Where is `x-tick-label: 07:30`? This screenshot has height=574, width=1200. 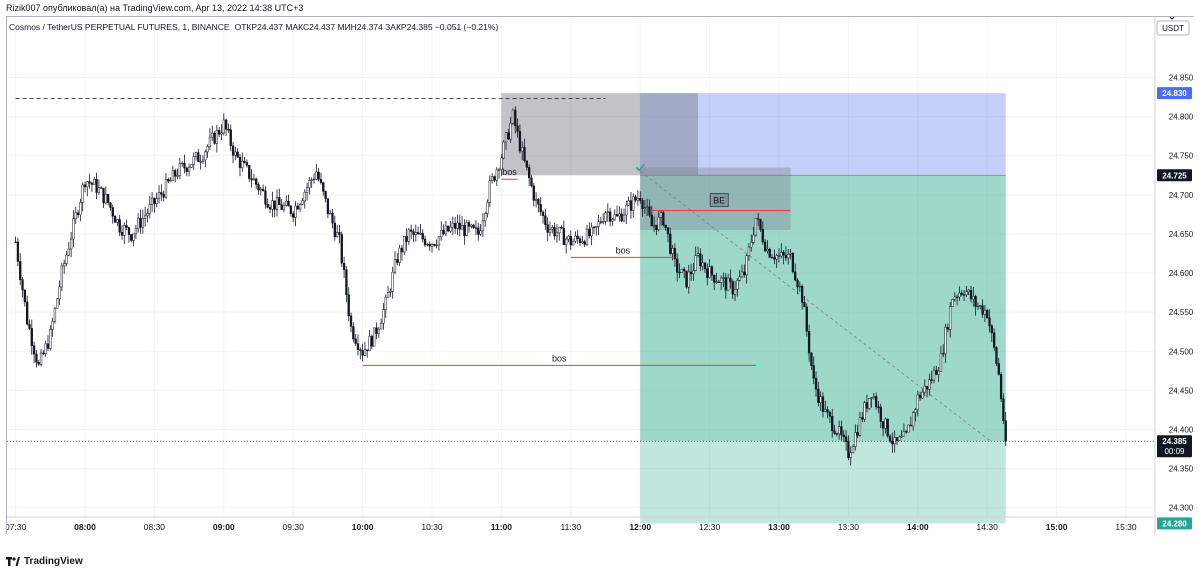
x-tick-label: 07:30 is located at coordinates (17, 527).